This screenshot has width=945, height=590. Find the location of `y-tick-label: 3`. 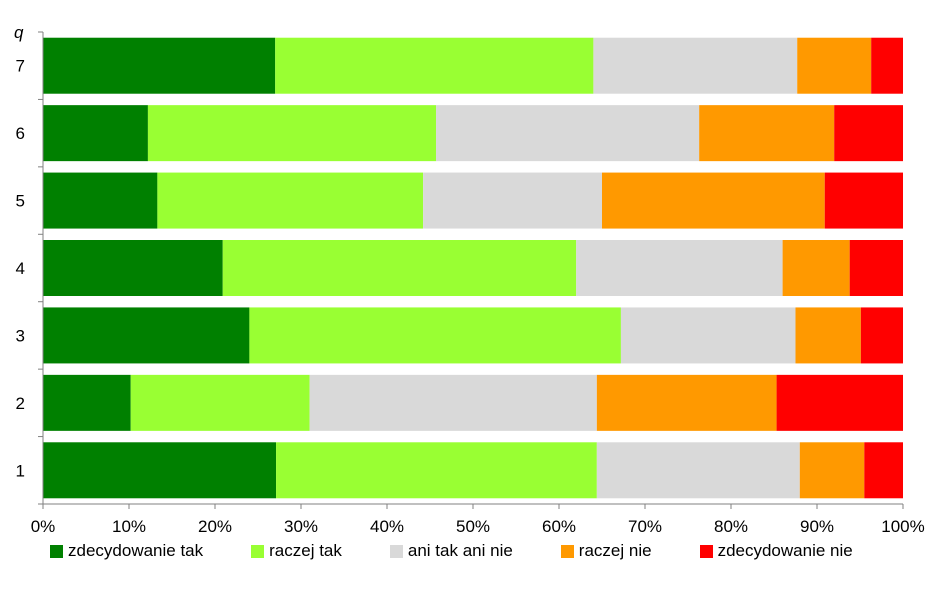

y-tick-label: 3 is located at coordinates (20, 335).